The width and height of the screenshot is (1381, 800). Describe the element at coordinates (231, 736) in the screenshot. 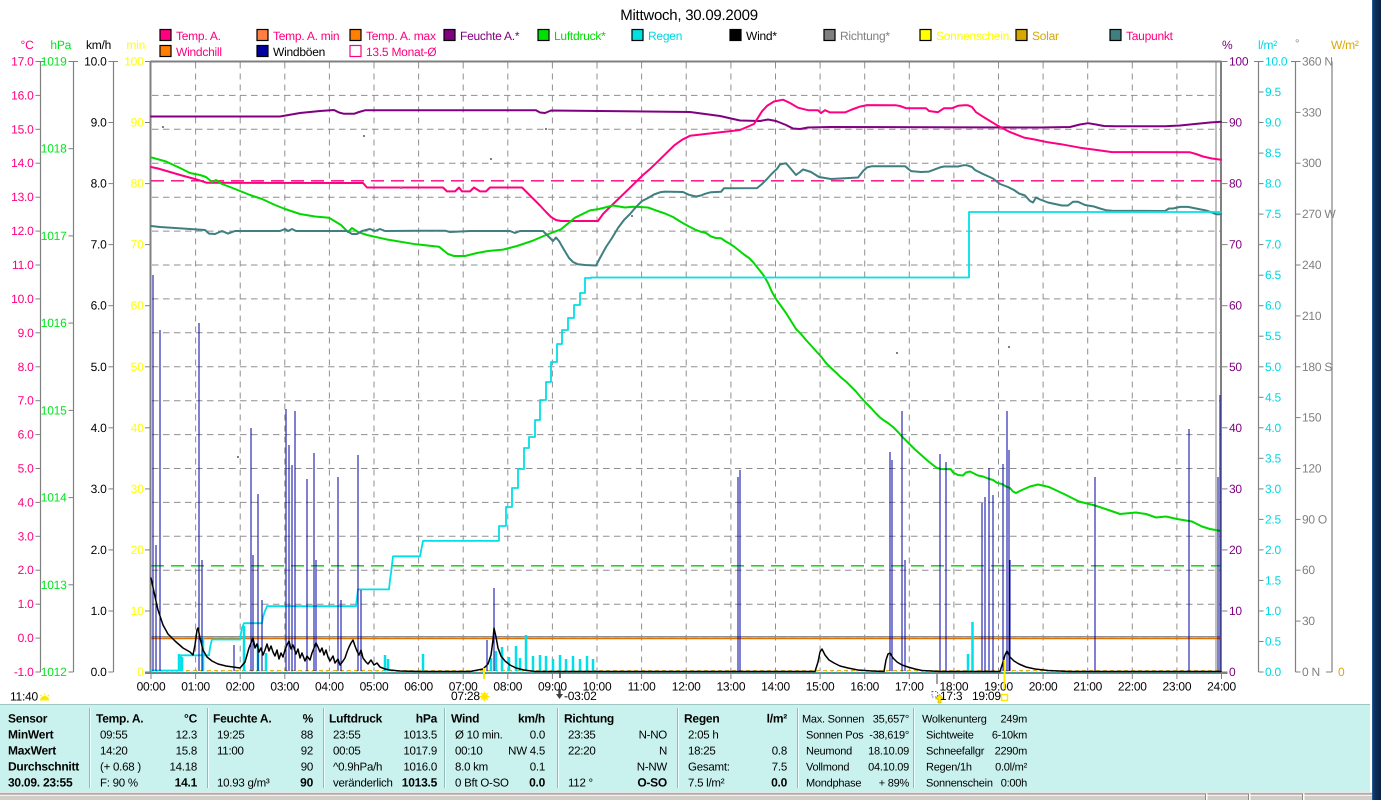

I see `svg-text: 19:25` at that location.